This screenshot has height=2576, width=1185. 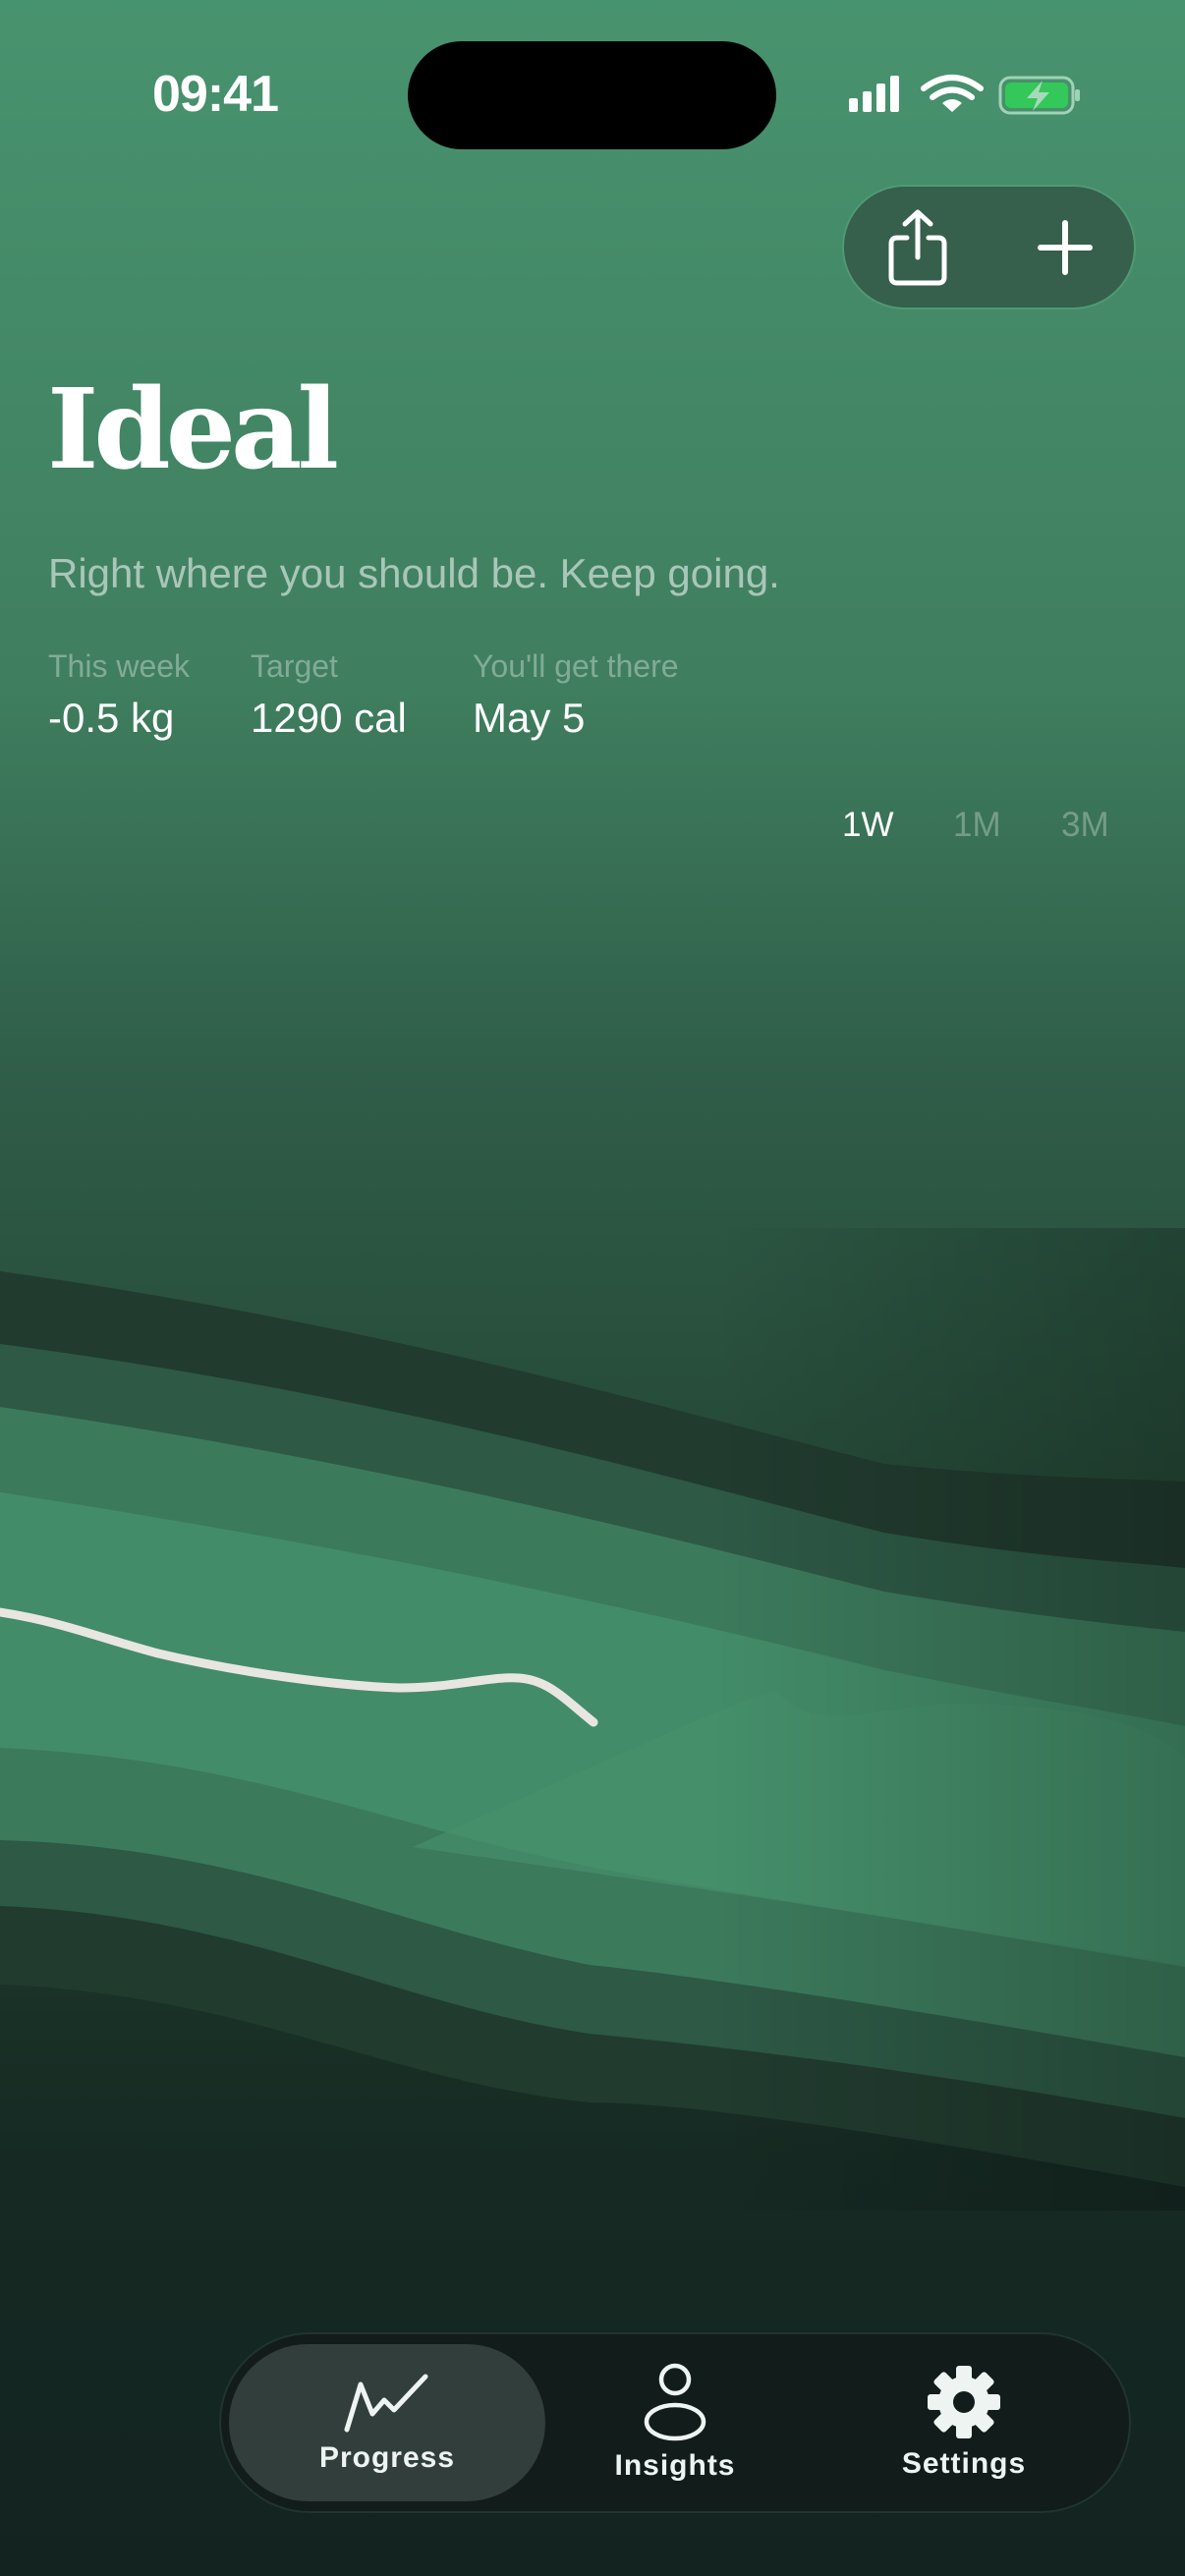 What do you see at coordinates (964, 2402) in the screenshot?
I see `gear-icon` at bounding box center [964, 2402].